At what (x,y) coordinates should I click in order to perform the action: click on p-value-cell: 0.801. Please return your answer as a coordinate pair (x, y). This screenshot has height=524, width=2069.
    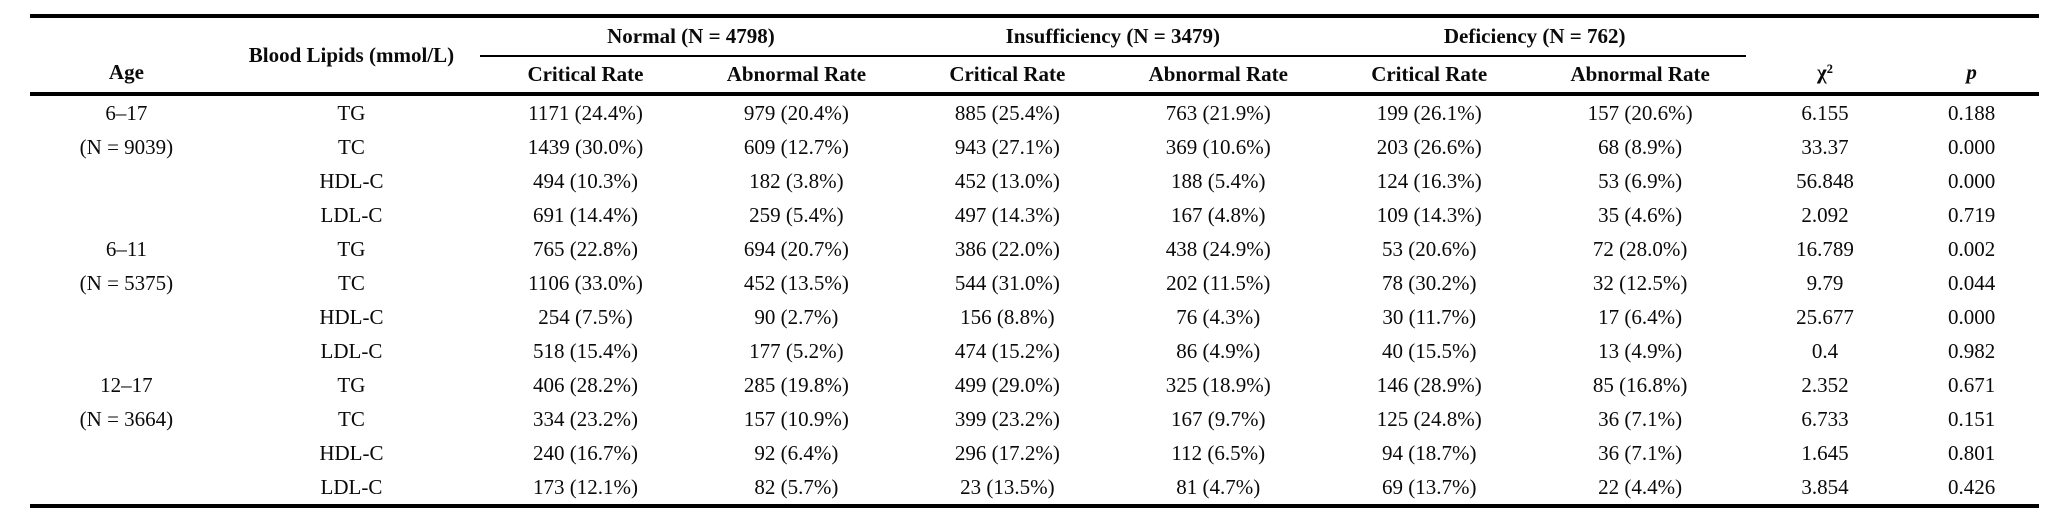
    Looking at the image, I should click on (1972, 452).